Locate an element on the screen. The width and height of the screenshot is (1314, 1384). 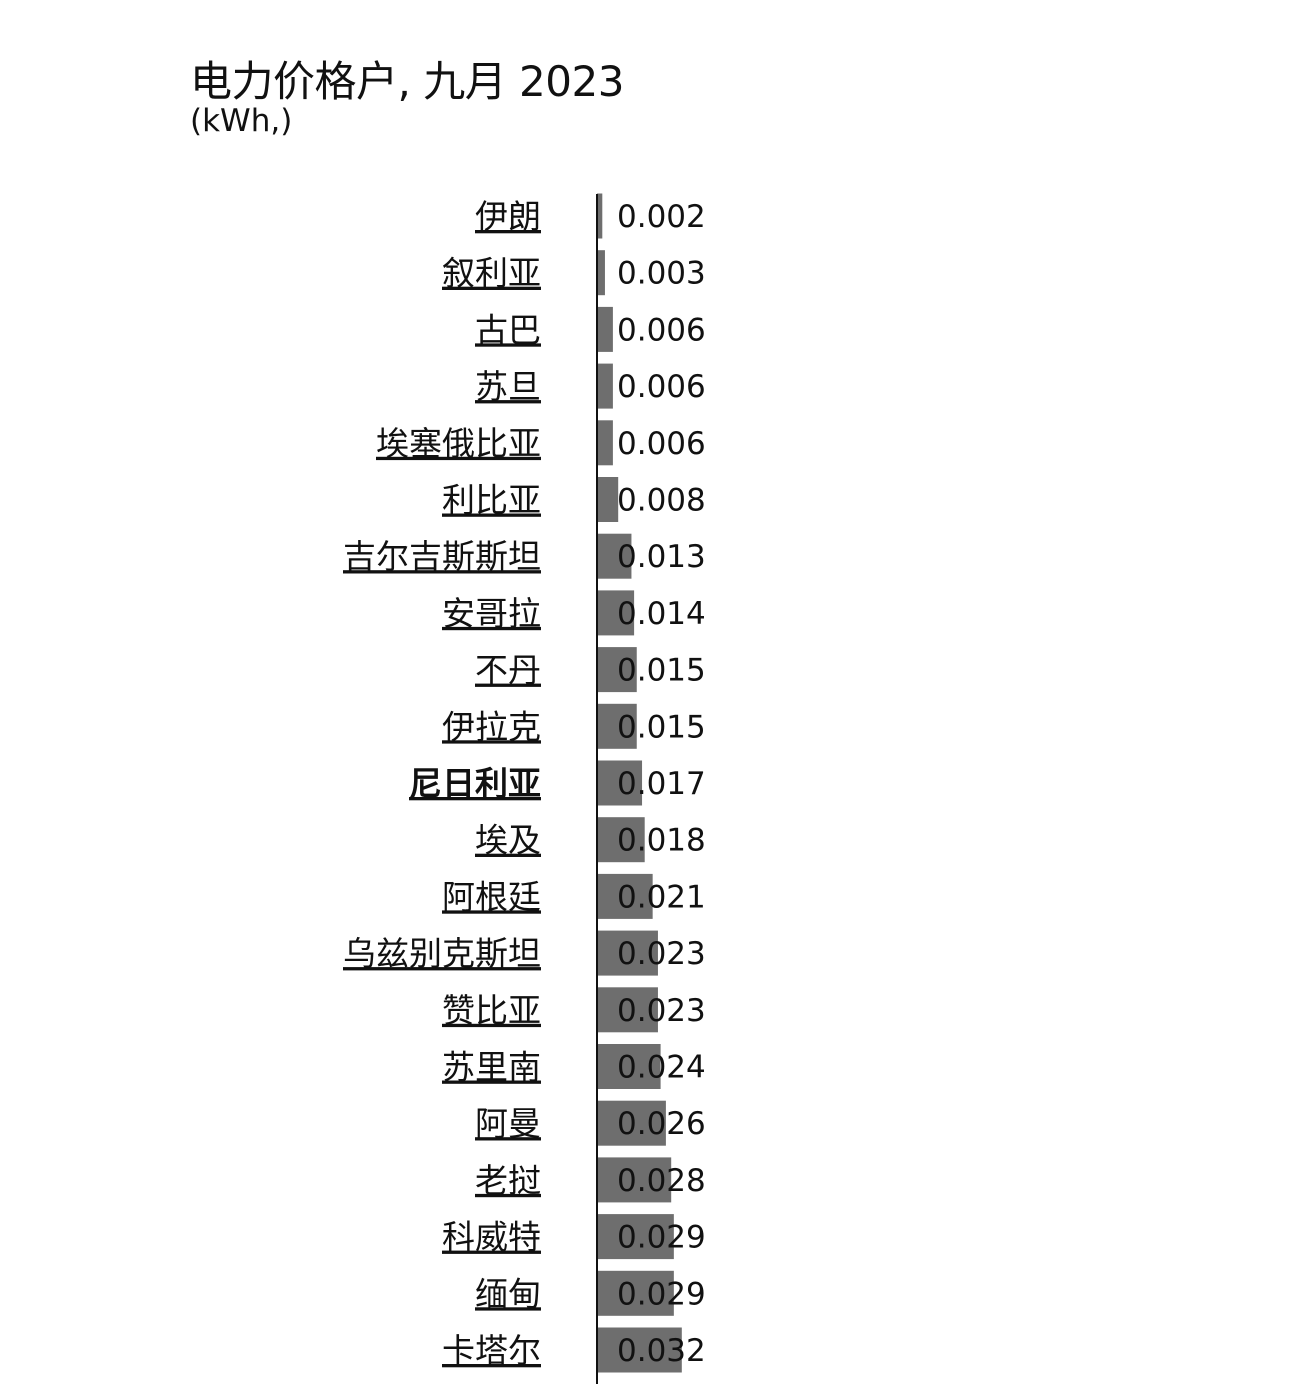
category-link-11: 埃及 is located at coordinates (508, 840).